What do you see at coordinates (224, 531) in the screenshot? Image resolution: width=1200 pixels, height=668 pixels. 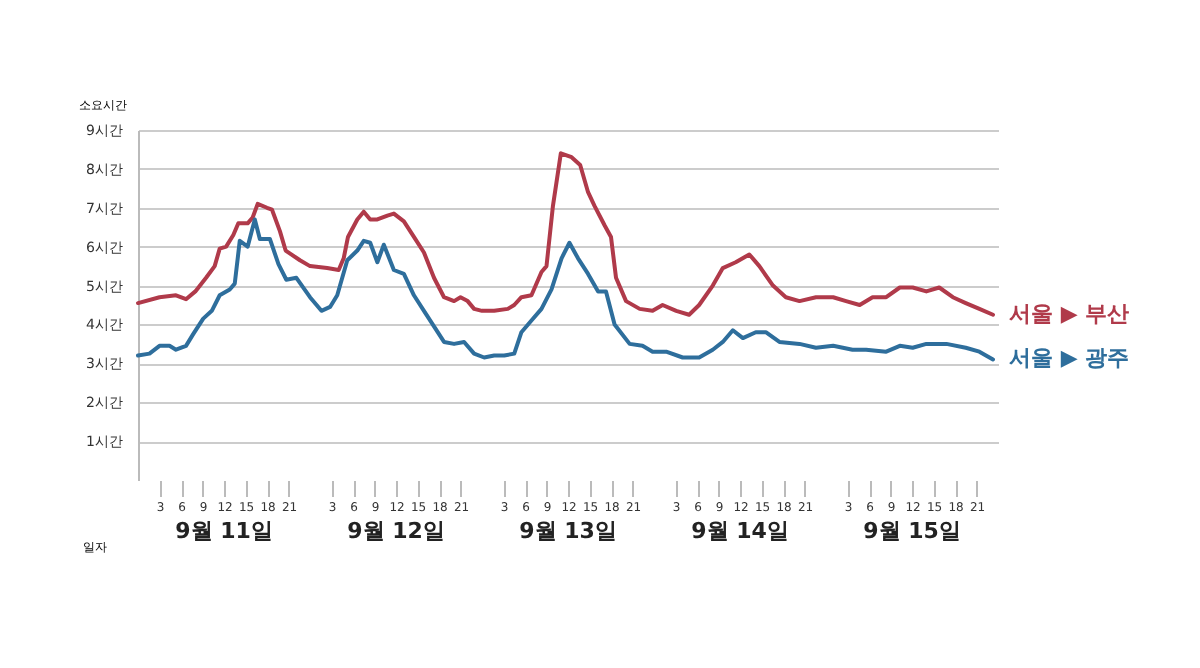 I see `text: 9월 11일` at bounding box center [224, 531].